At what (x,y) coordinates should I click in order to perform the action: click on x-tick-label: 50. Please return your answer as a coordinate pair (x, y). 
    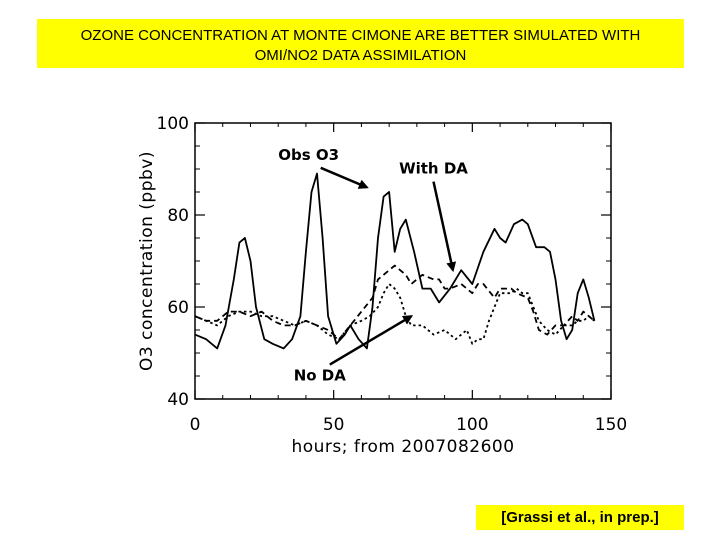
    Looking at the image, I should click on (334, 425).